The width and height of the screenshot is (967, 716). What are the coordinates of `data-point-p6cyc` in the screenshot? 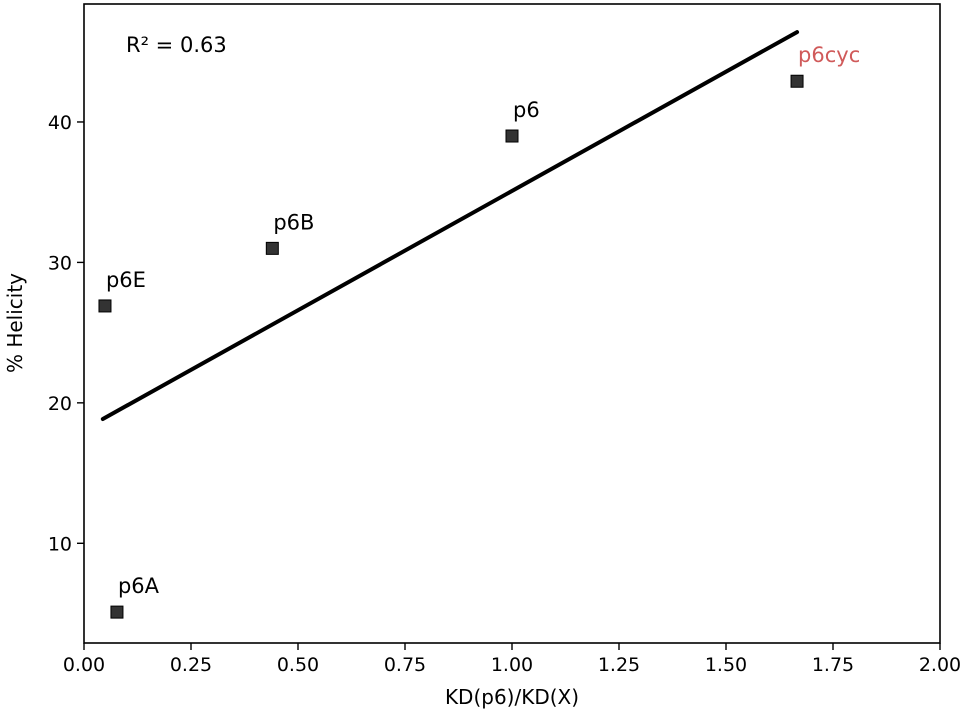 It's located at (797, 81).